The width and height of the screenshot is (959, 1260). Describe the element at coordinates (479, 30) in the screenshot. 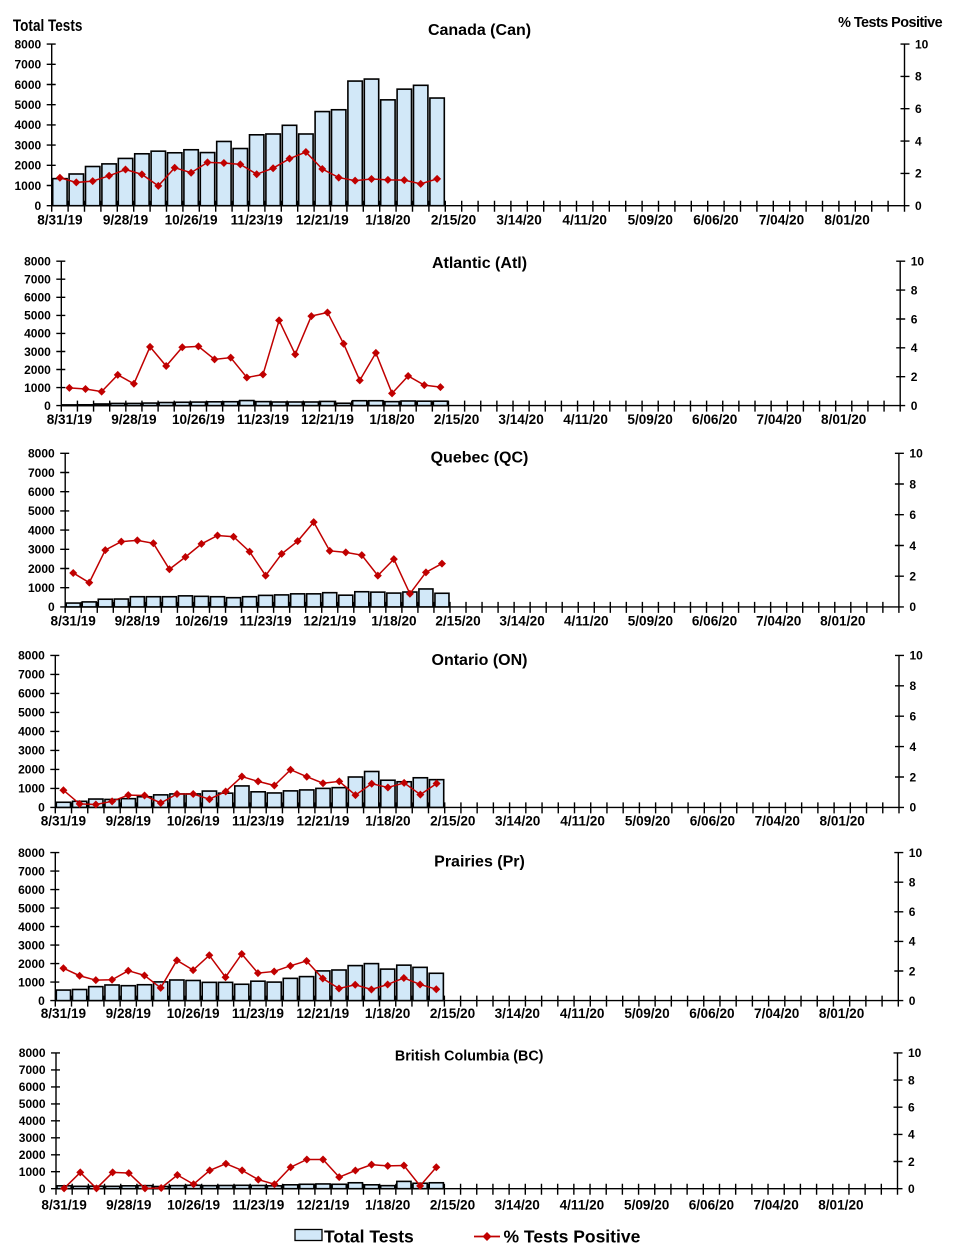

I see `svg-text: Canada (Can)` at that location.